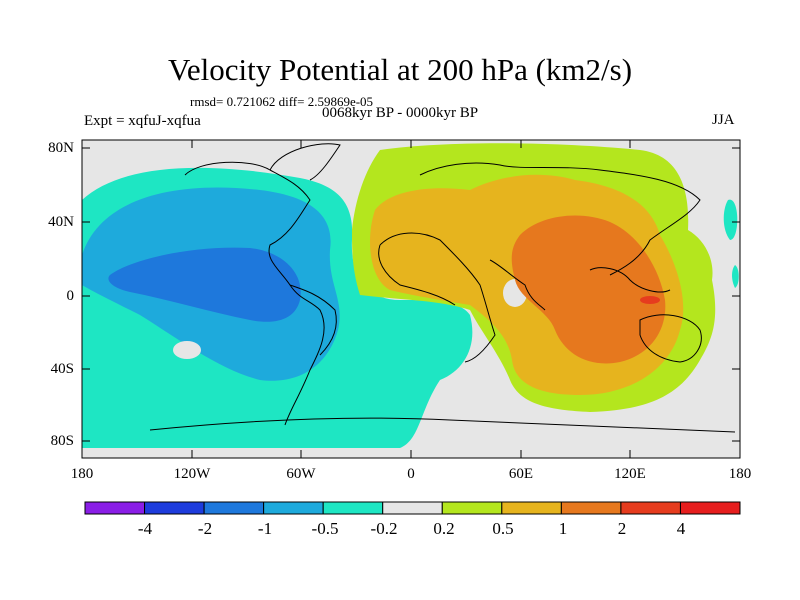  Describe the element at coordinates (187, 350) in the screenshot. I see `contour-grey-hole` at that location.